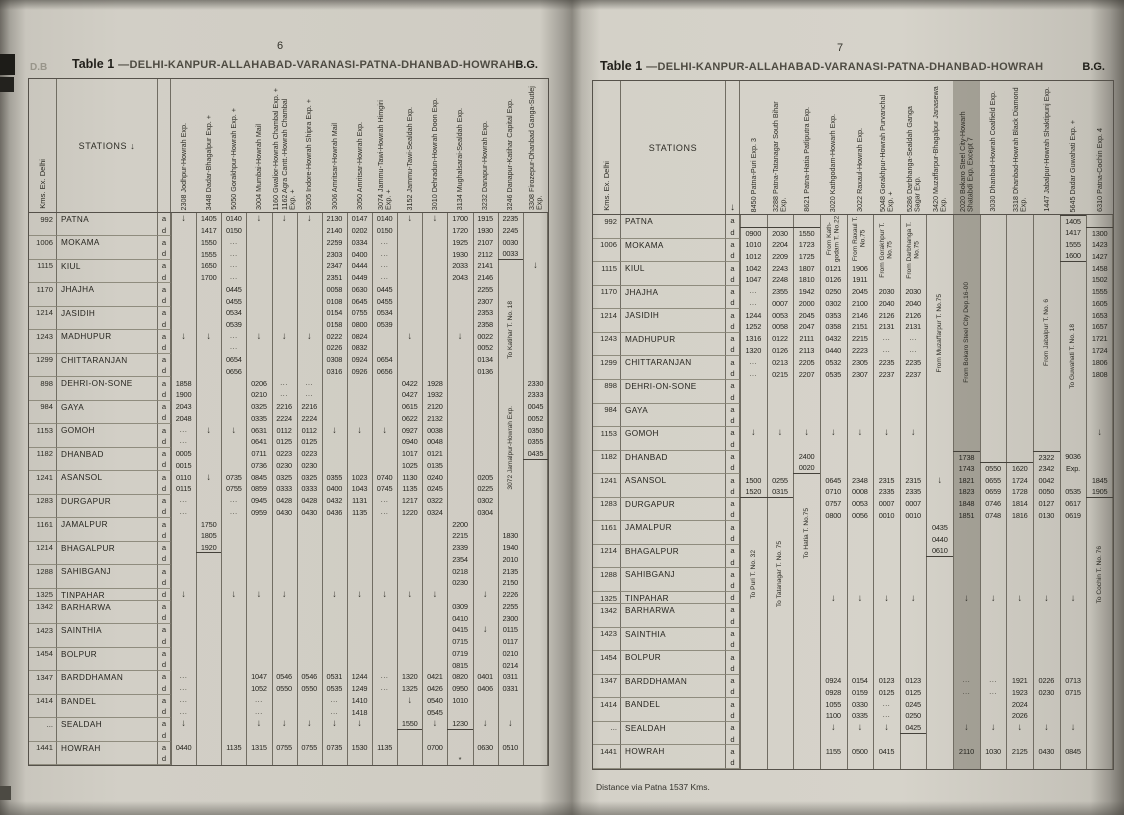 Image resolution: width=1124 pixels, height=815 pixels. I want to click on time-cell: 0645, so click(833, 480).